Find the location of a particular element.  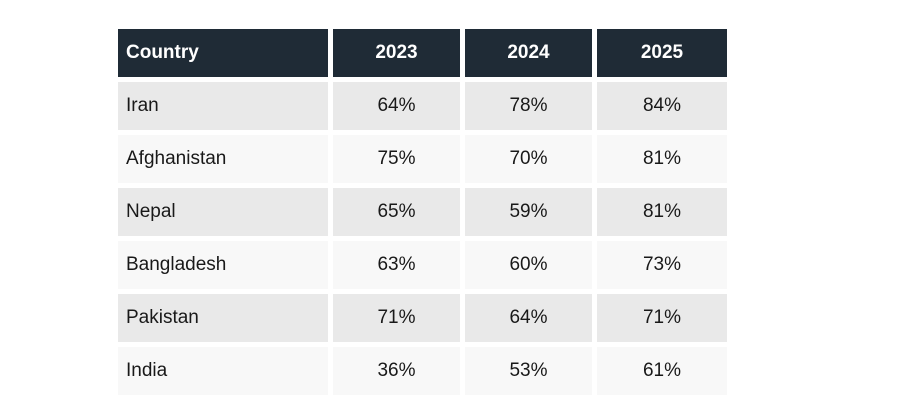

column-header-2023: 2023 is located at coordinates (396, 53).